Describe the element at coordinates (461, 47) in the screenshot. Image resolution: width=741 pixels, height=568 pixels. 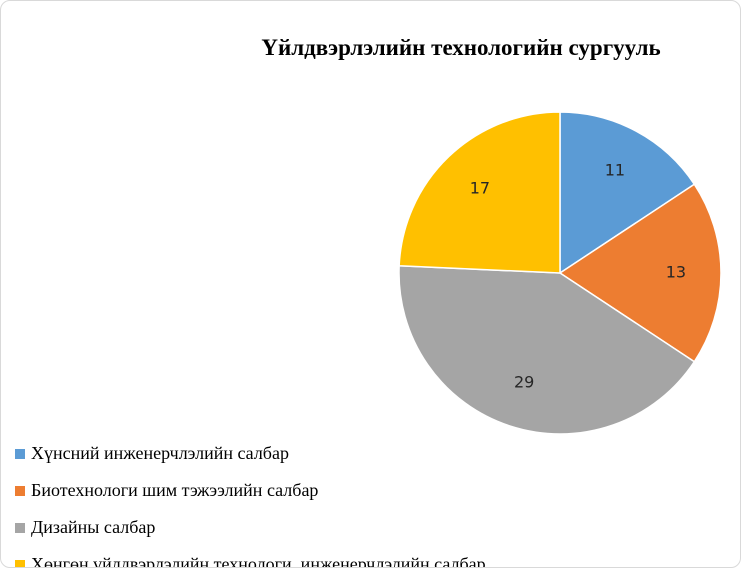
I see `chart-title: Үйлдвэрлэлийн технологийн сургууль` at that location.